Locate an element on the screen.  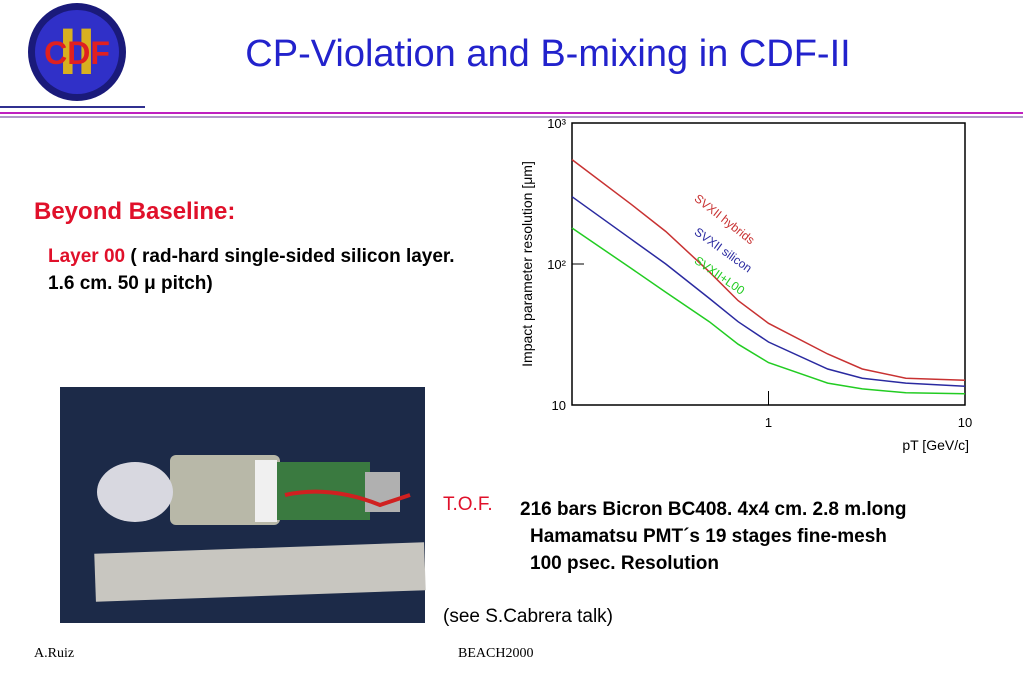
y-tick-label: 10³ is located at coordinates (556, 123).